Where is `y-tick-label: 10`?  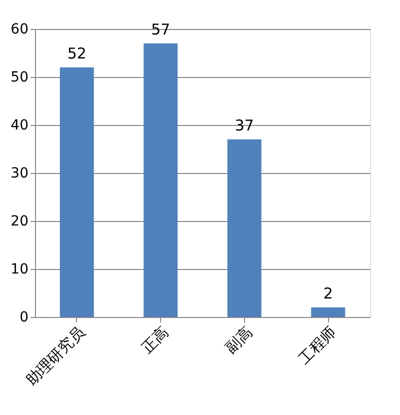
y-tick-label: 10 is located at coordinates (19, 270).